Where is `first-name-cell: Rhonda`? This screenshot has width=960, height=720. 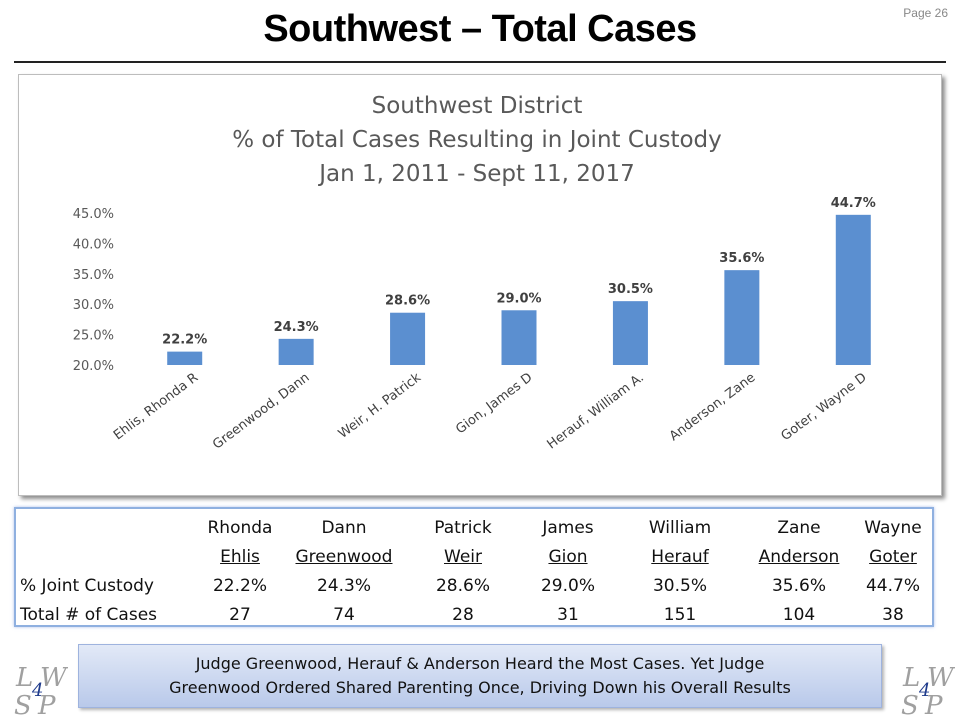
first-name-cell: Rhonda is located at coordinates (240, 527).